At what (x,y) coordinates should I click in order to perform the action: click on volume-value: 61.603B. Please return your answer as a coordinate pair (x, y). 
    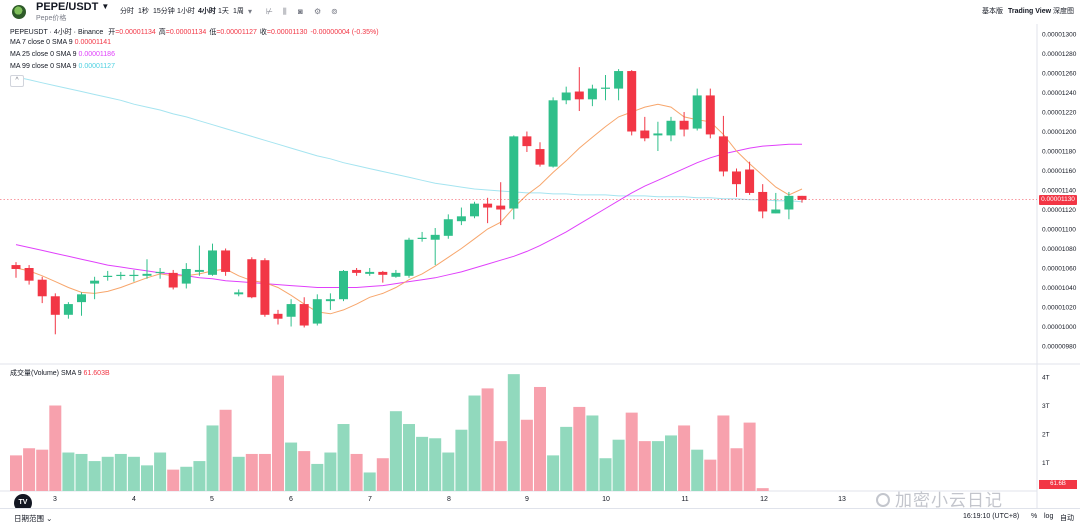
    Looking at the image, I should click on (96, 373).